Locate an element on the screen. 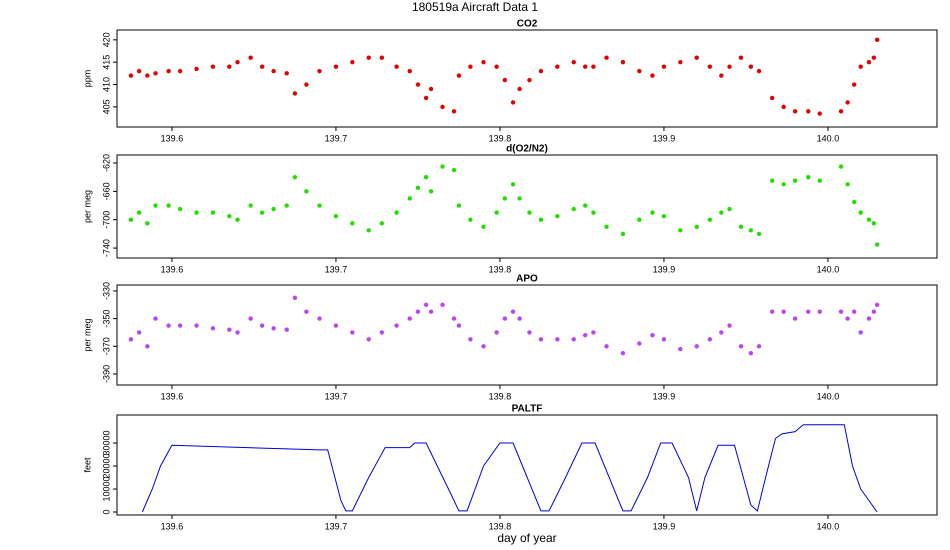  y-tick-label: -700 is located at coordinates (106, 220).